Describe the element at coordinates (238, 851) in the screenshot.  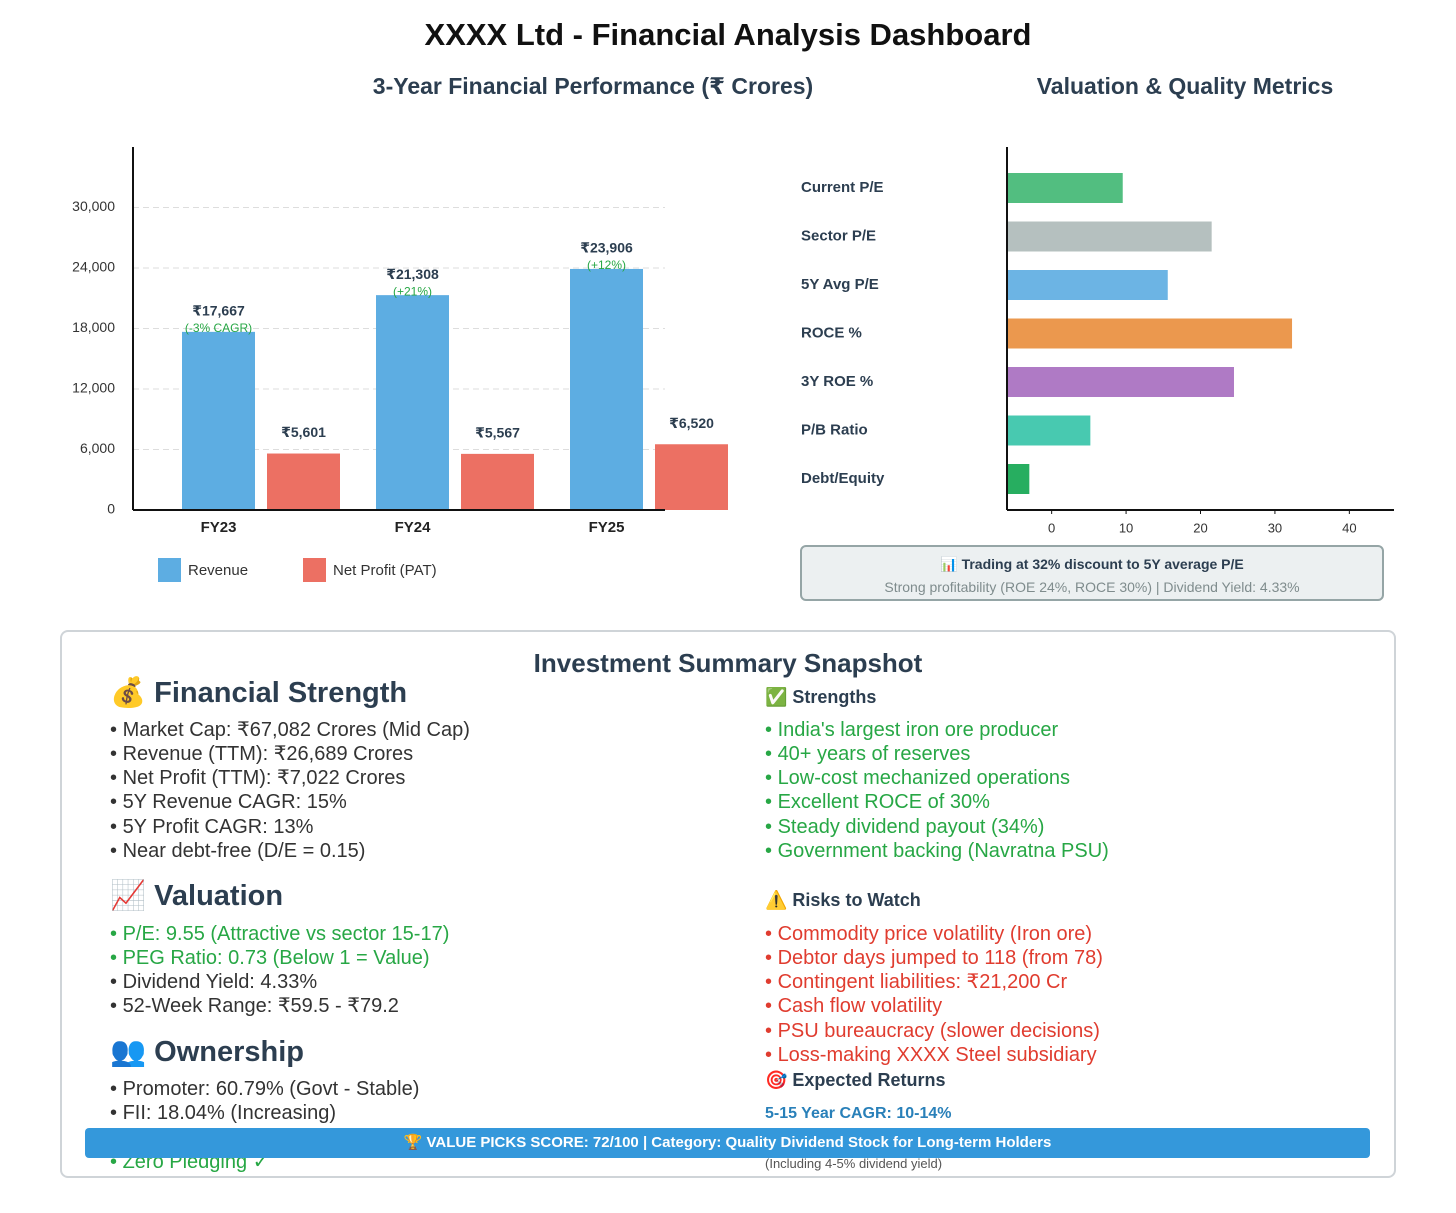
I see `item: Near debt-free (D/E = 0.15)` at that location.